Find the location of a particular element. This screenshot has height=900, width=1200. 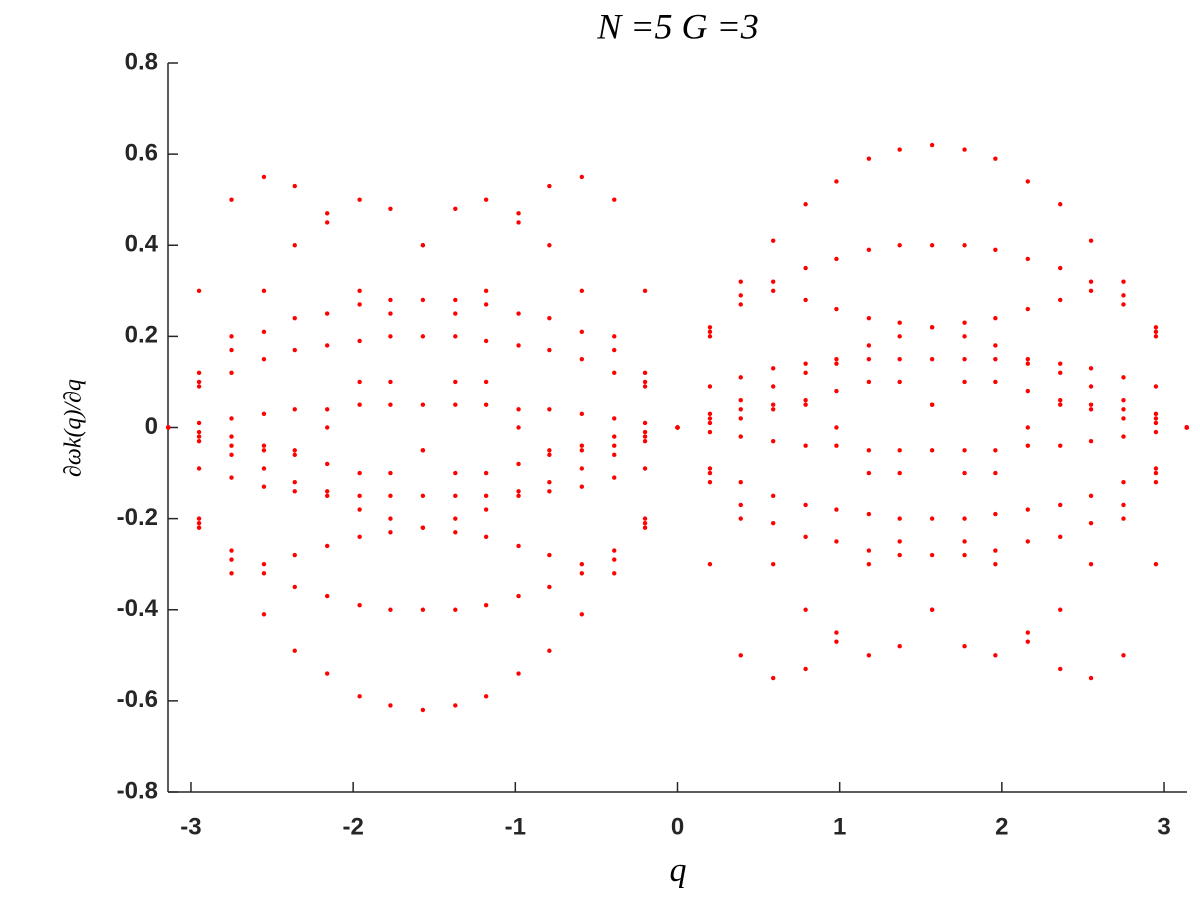

y-tick-label: -0.2 is located at coordinates (137, 517).